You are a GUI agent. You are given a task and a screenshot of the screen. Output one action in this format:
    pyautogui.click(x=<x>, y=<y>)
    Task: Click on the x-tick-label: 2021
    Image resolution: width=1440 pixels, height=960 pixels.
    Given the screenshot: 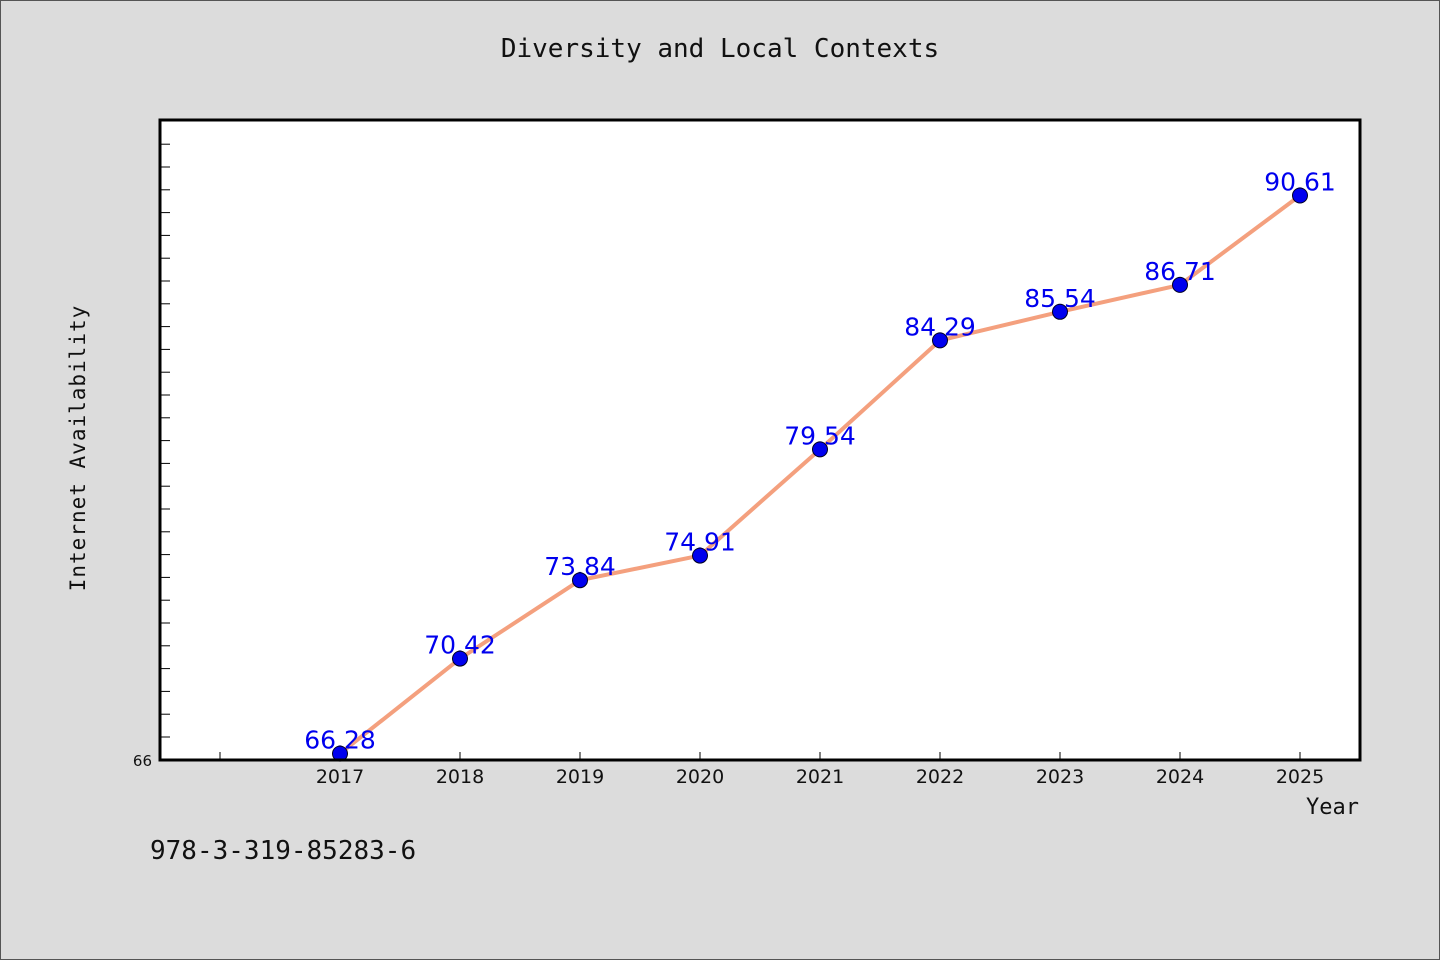 What is the action you would take?
    pyautogui.click(x=820, y=777)
    